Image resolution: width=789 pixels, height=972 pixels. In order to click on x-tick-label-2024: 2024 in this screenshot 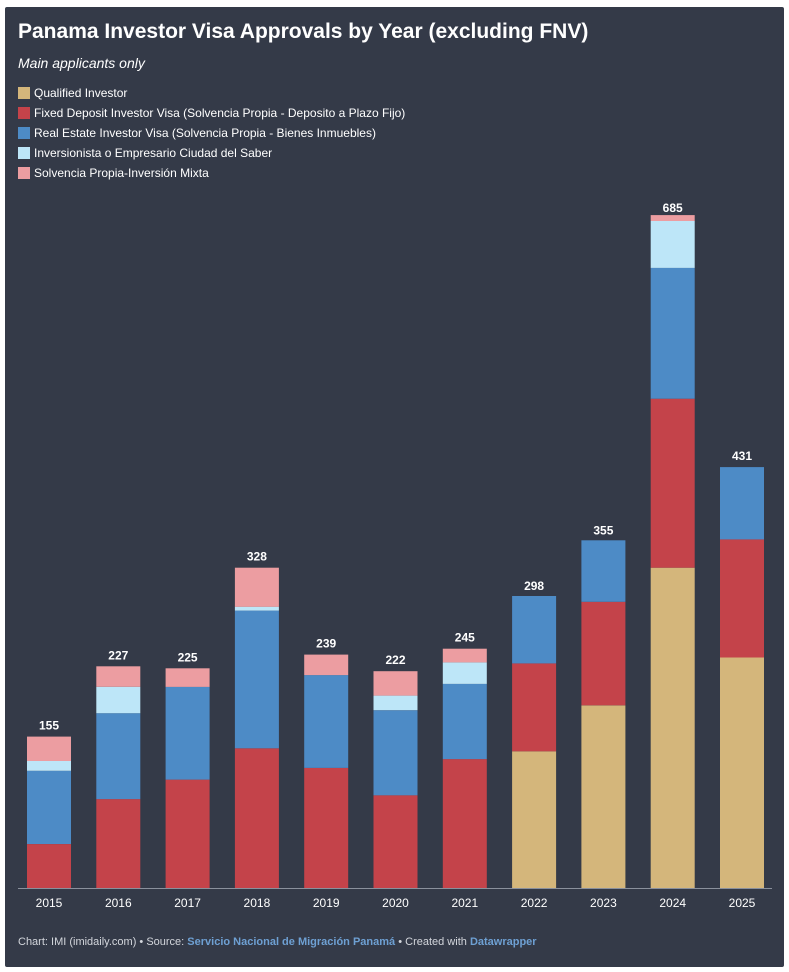, I will do `click(672, 903)`.